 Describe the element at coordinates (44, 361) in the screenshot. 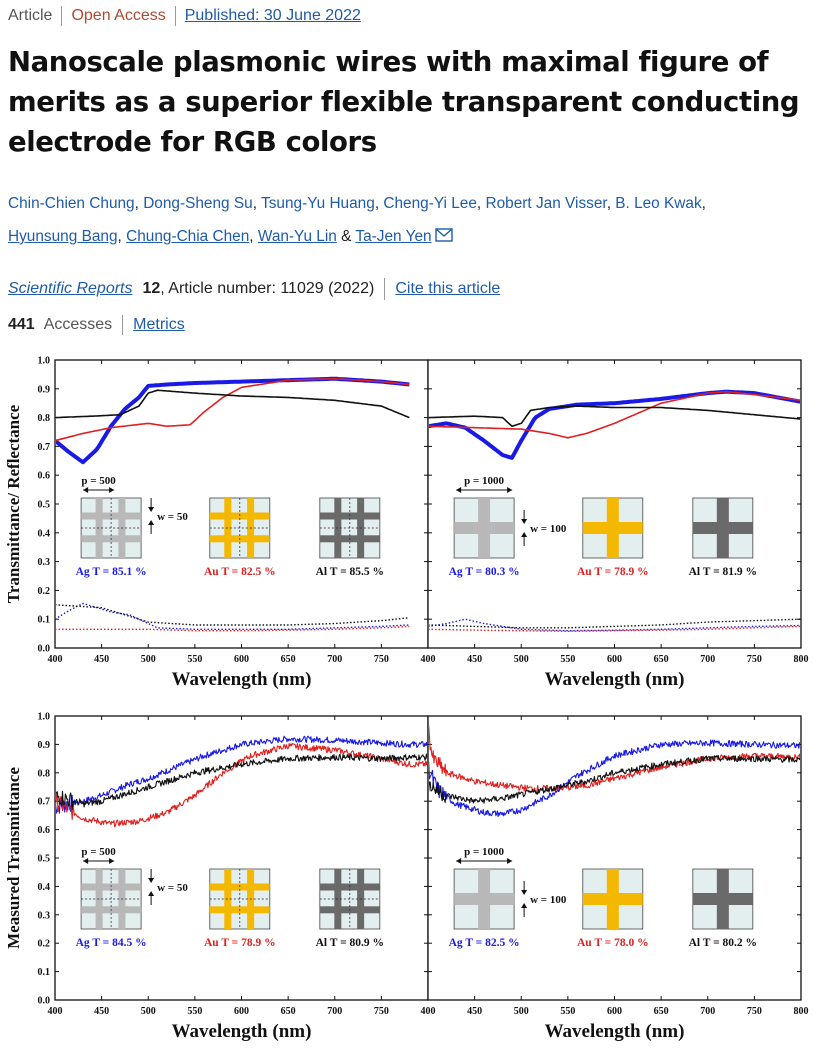

I see `y-tick-label: 1.0` at that location.